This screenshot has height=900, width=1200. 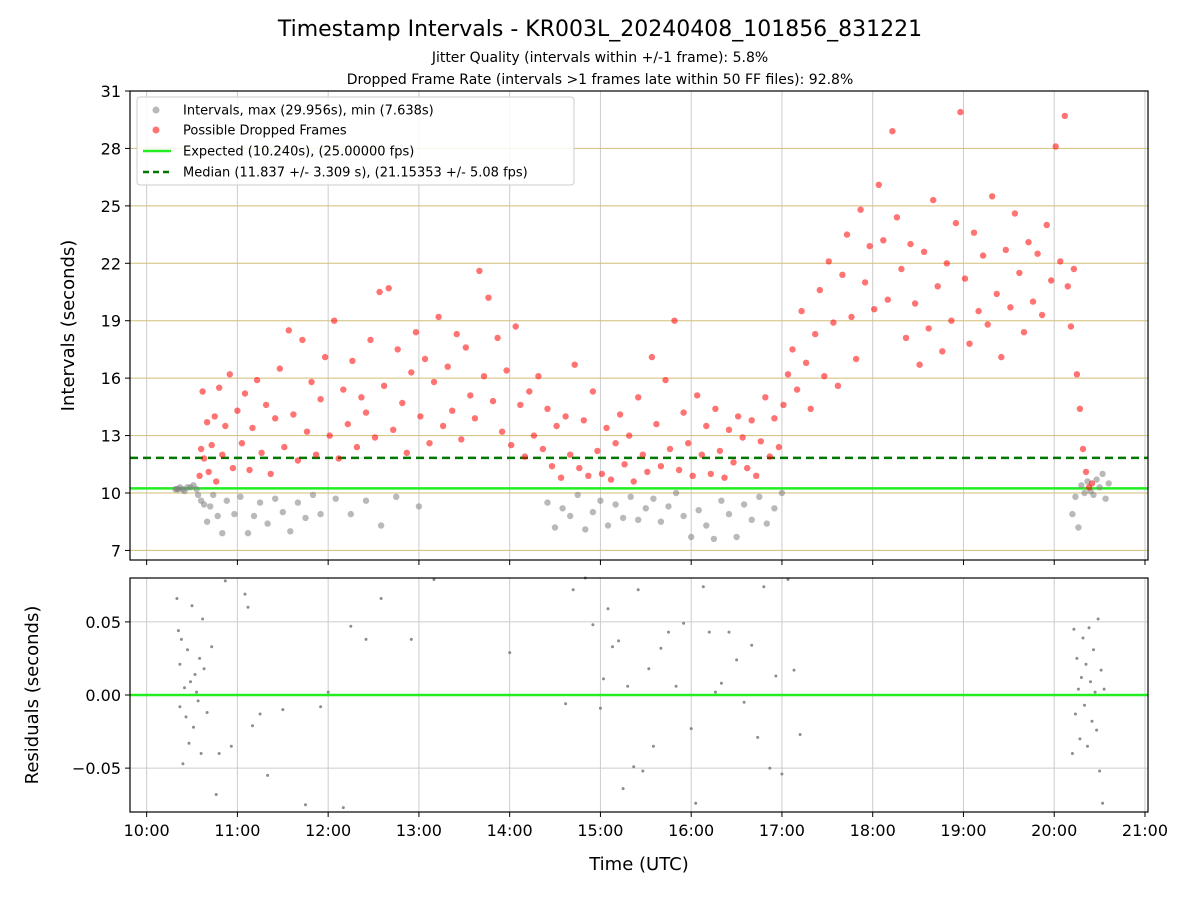 I want to click on y-tick-label: 19, so click(x=111, y=321).